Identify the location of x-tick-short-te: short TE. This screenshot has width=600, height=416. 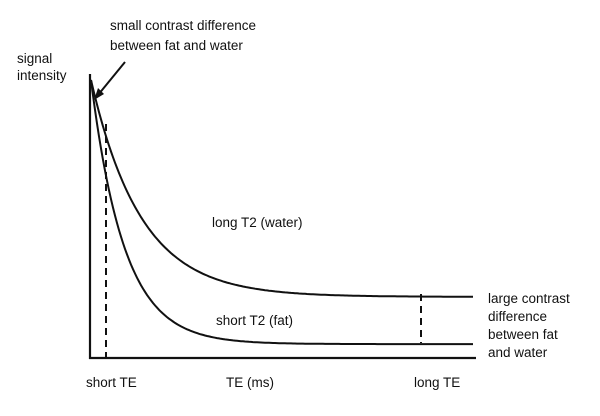
(111, 382).